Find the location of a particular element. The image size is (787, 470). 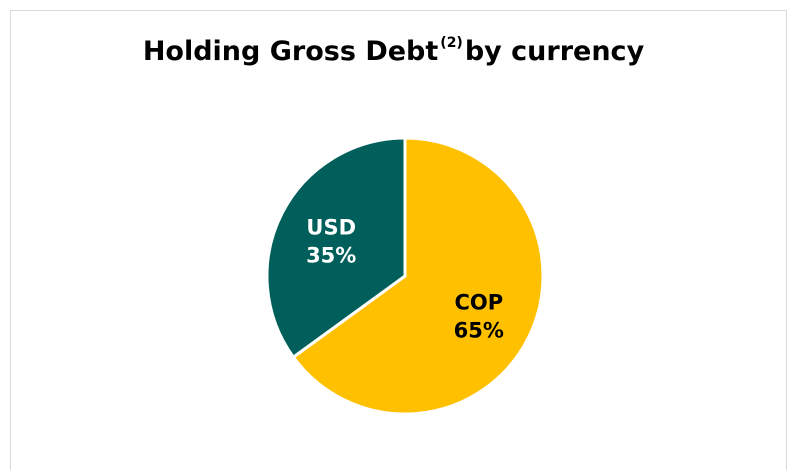

chart-title-main: Holding Gross Debt is located at coordinates (290, 51).